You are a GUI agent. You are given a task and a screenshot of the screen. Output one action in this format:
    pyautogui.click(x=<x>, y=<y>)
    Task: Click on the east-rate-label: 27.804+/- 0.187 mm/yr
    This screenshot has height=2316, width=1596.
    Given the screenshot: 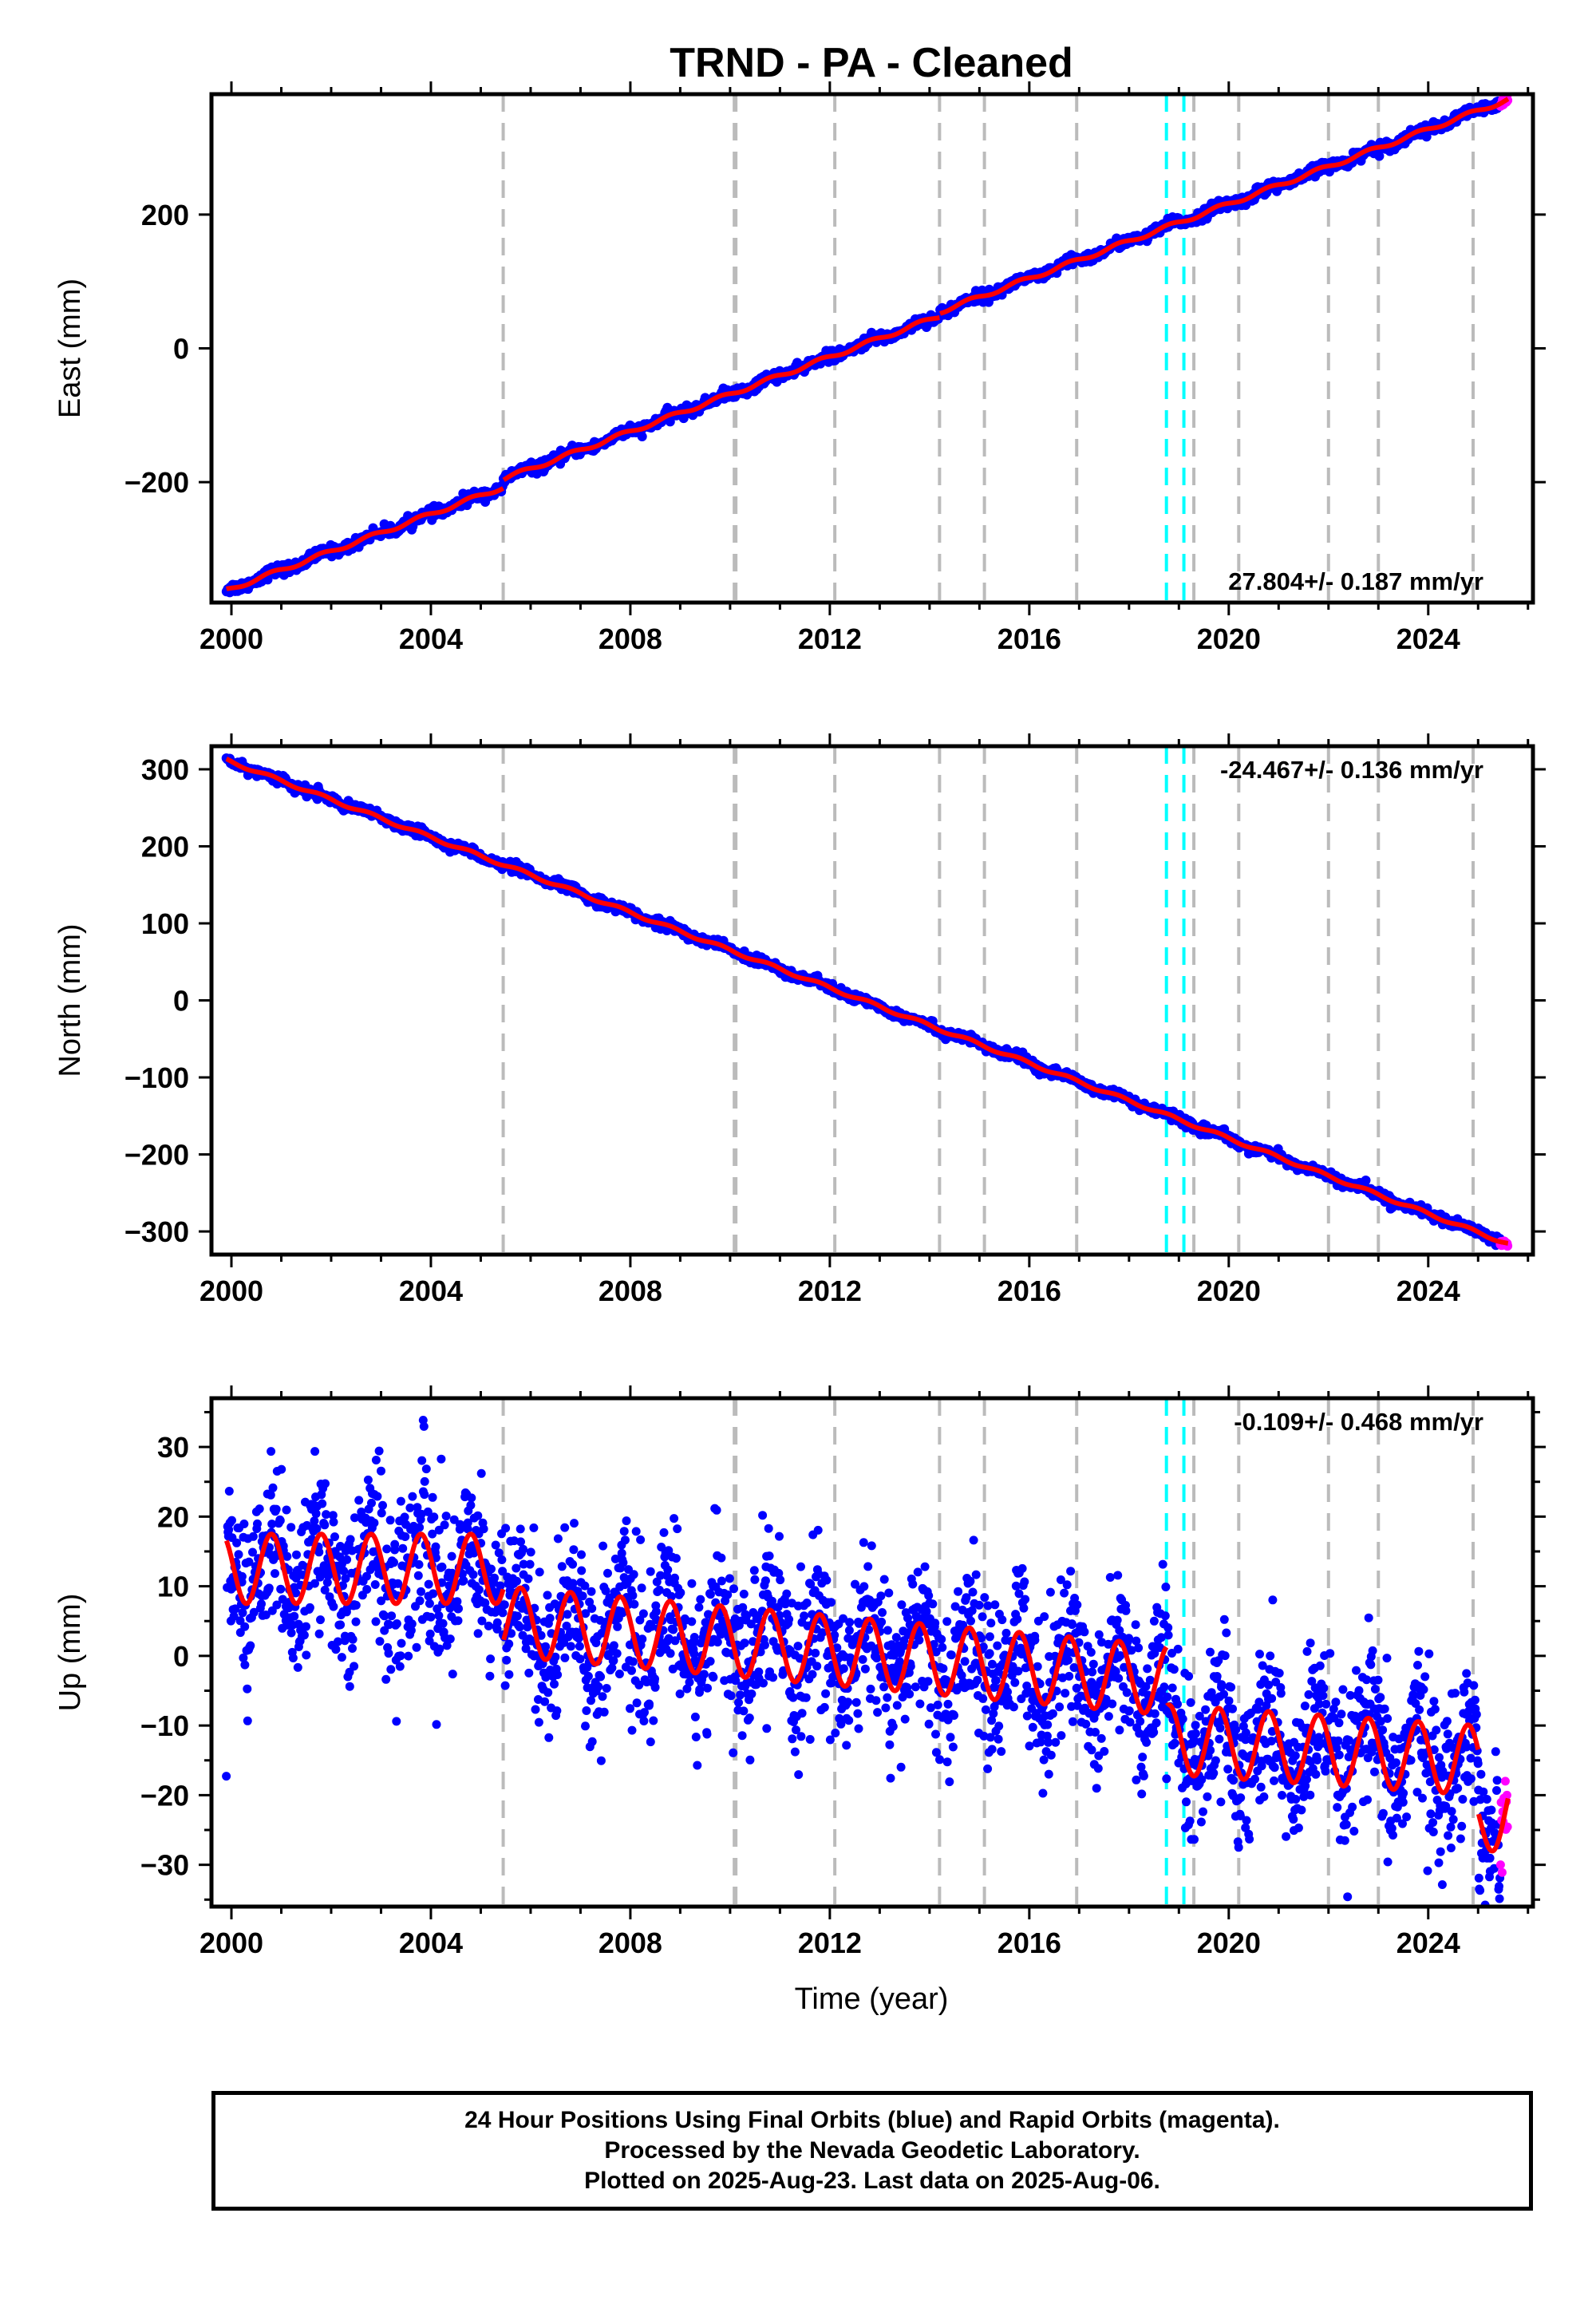 What is the action you would take?
    pyautogui.click(x=1355, y=581)
    